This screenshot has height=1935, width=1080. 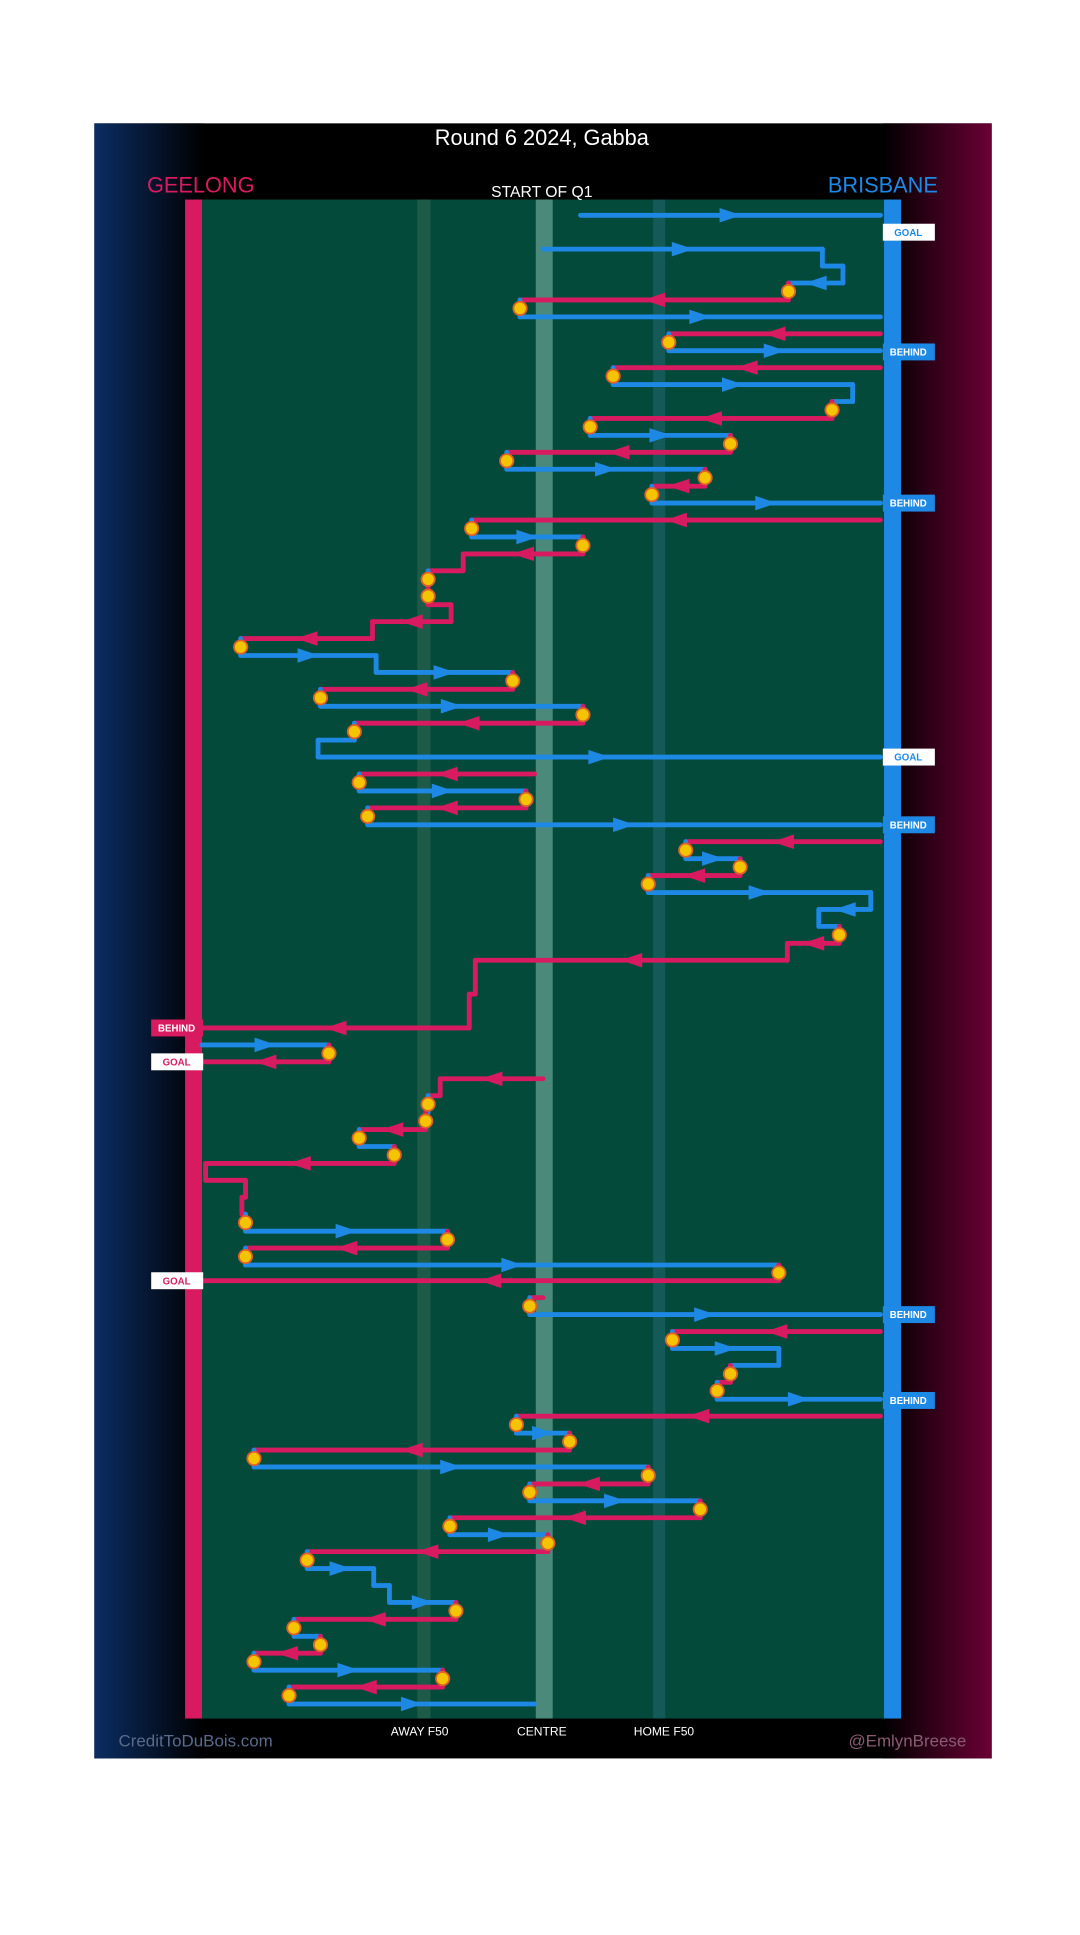 I want to click on zone-label: CENTRE, so click(x=542, y=1731).